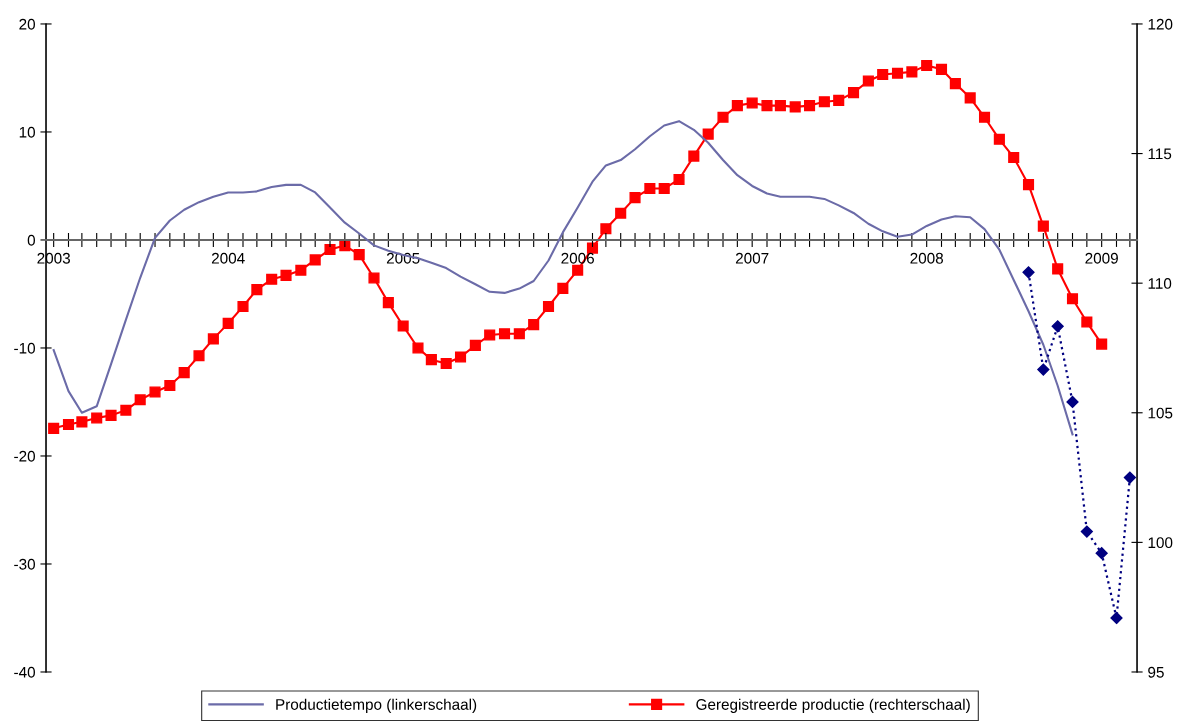  Describe the element at coordinates (752, 258) in the screenshot. I see `x-tick-label: 2007` at that location.